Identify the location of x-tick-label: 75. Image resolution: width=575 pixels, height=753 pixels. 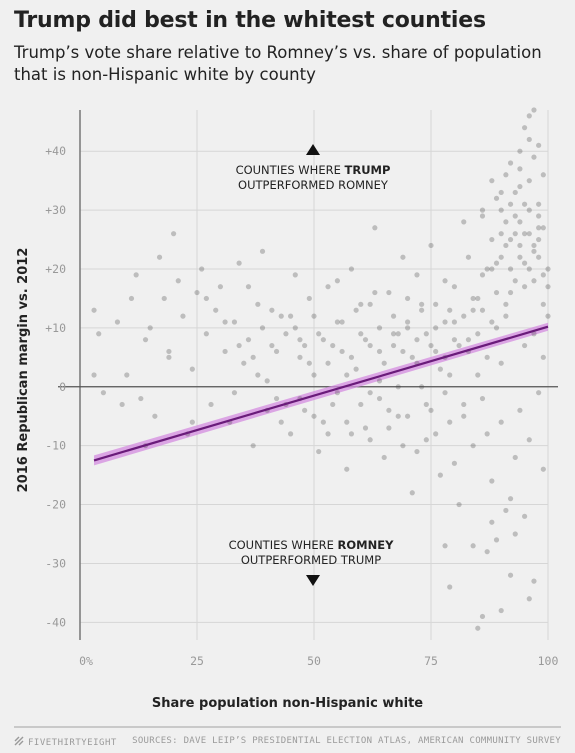
(431, 661).